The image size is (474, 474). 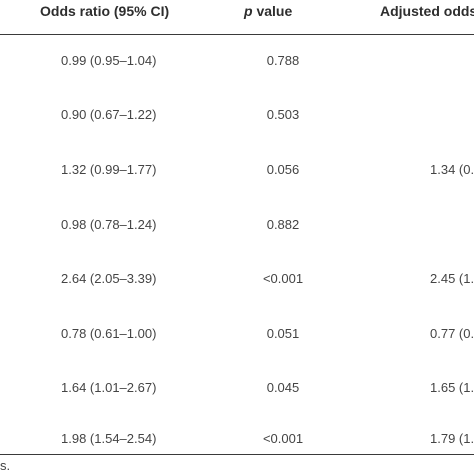 I want to click on table-row: 0.98 (0.78–1.24) 0.882, so click(x=237, y=227).